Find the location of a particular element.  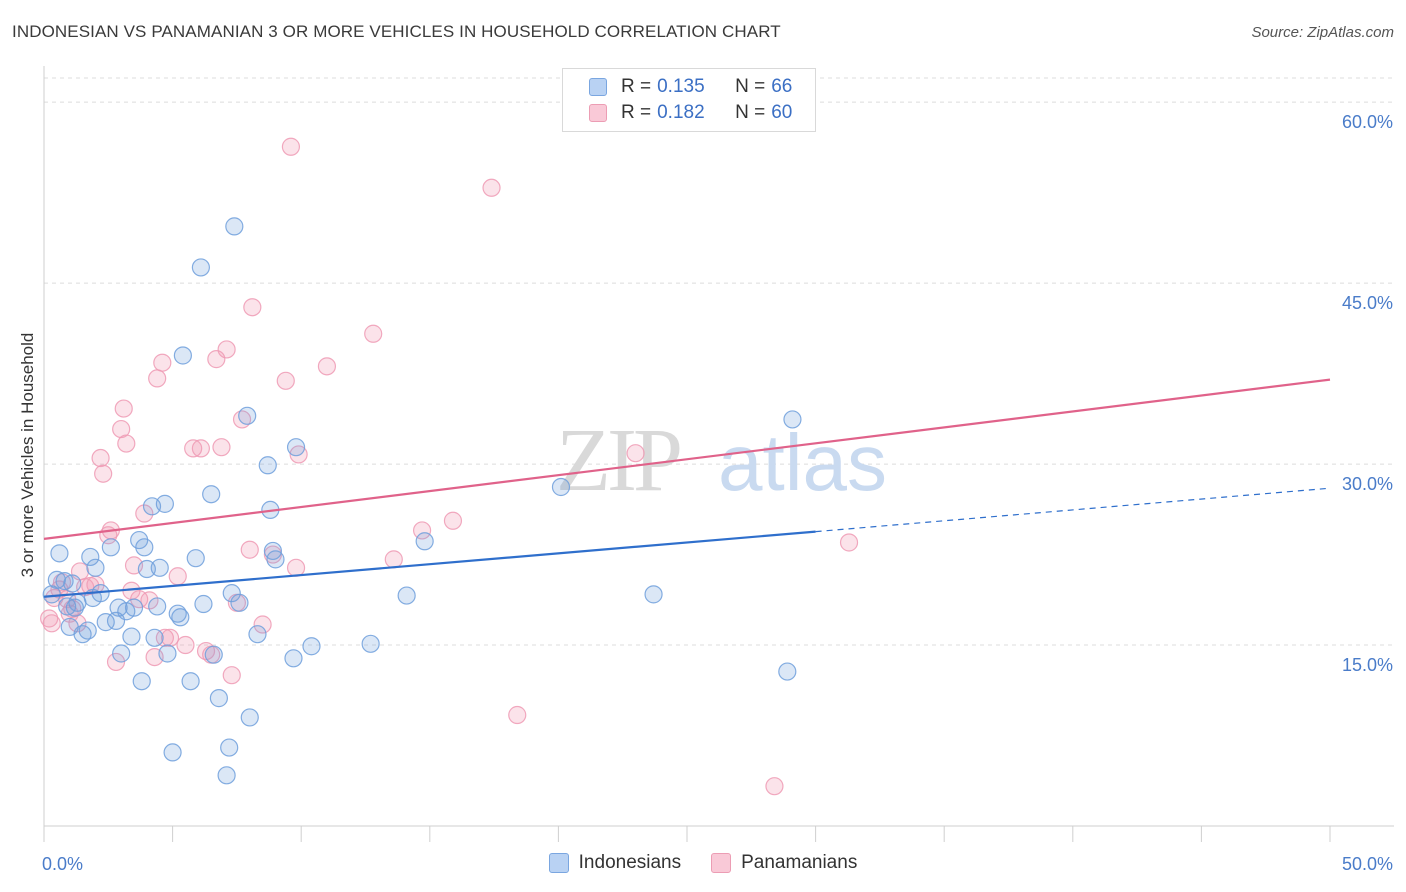

legend-item-panamanians: Panamanians is located at coordinates (784, 863).